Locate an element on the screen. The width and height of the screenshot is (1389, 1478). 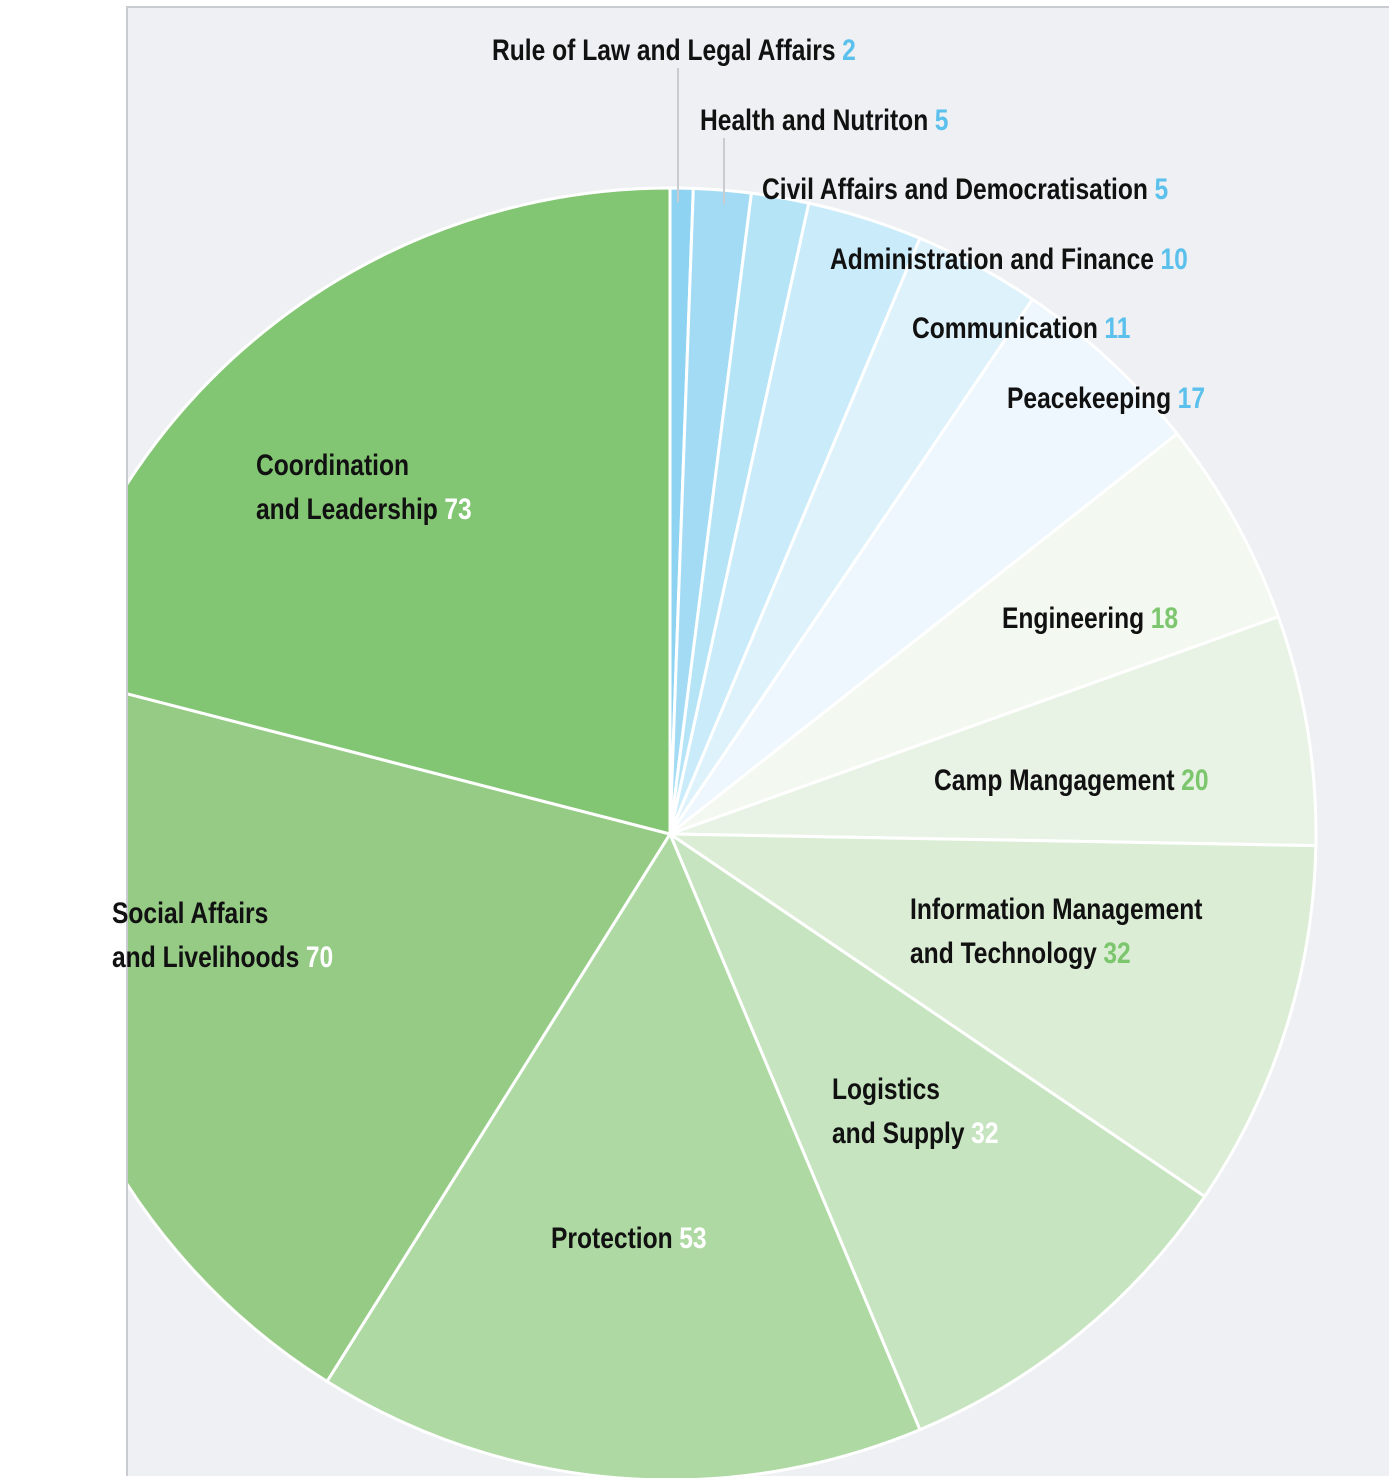
slice-label: Health and Nutriton 5 is located at coordinates (824, 121).